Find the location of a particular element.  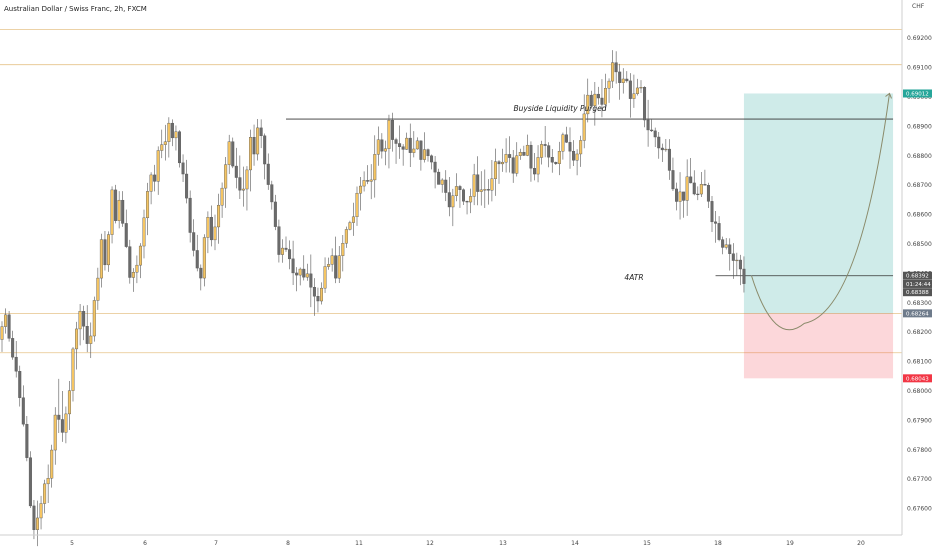

y-tick-label: 0.68900 is located at coordinates (919, 126).